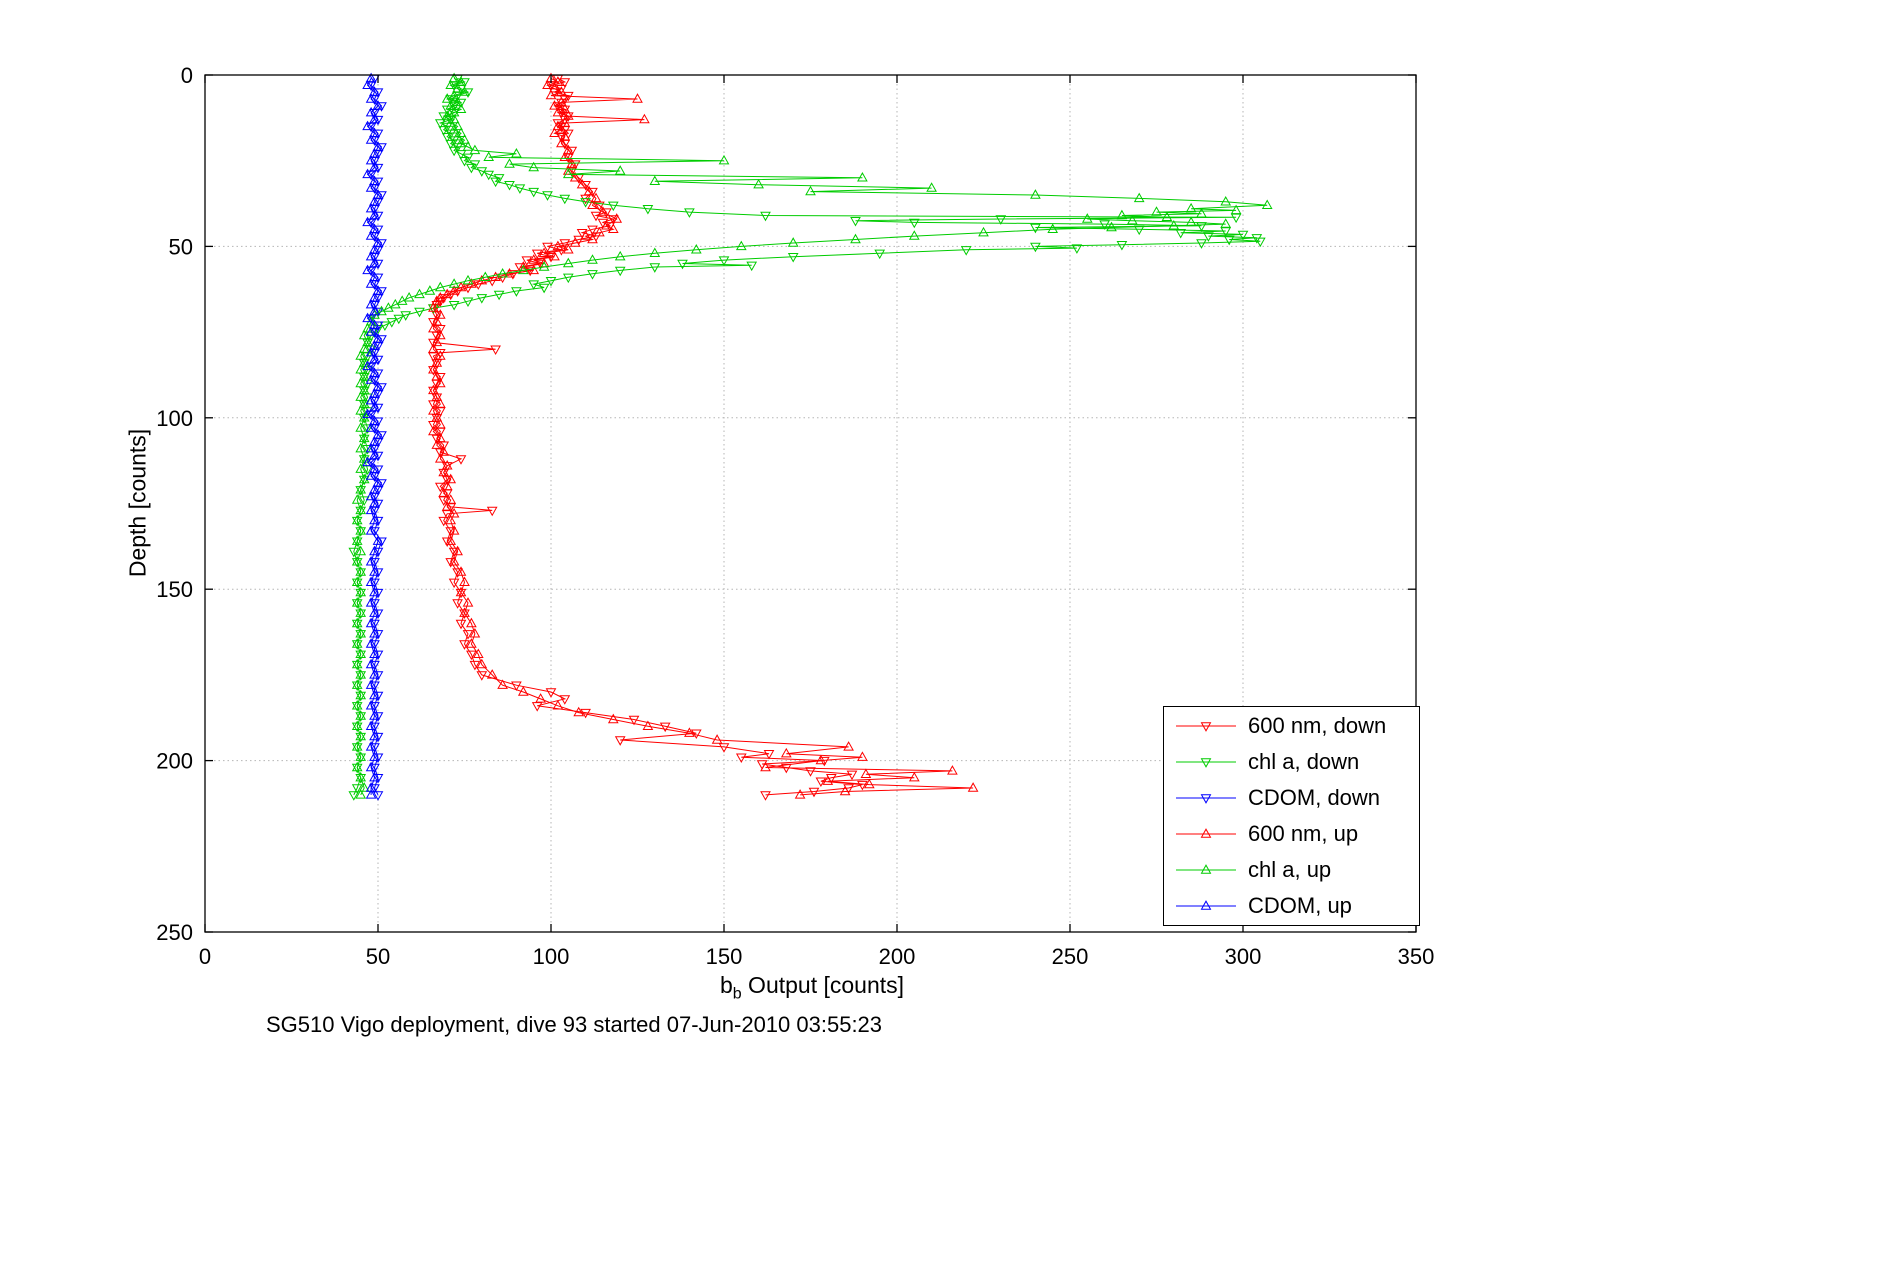 The image size is (1891, 1262). I want to click on y-tick-label: 250, so click(174, 932).